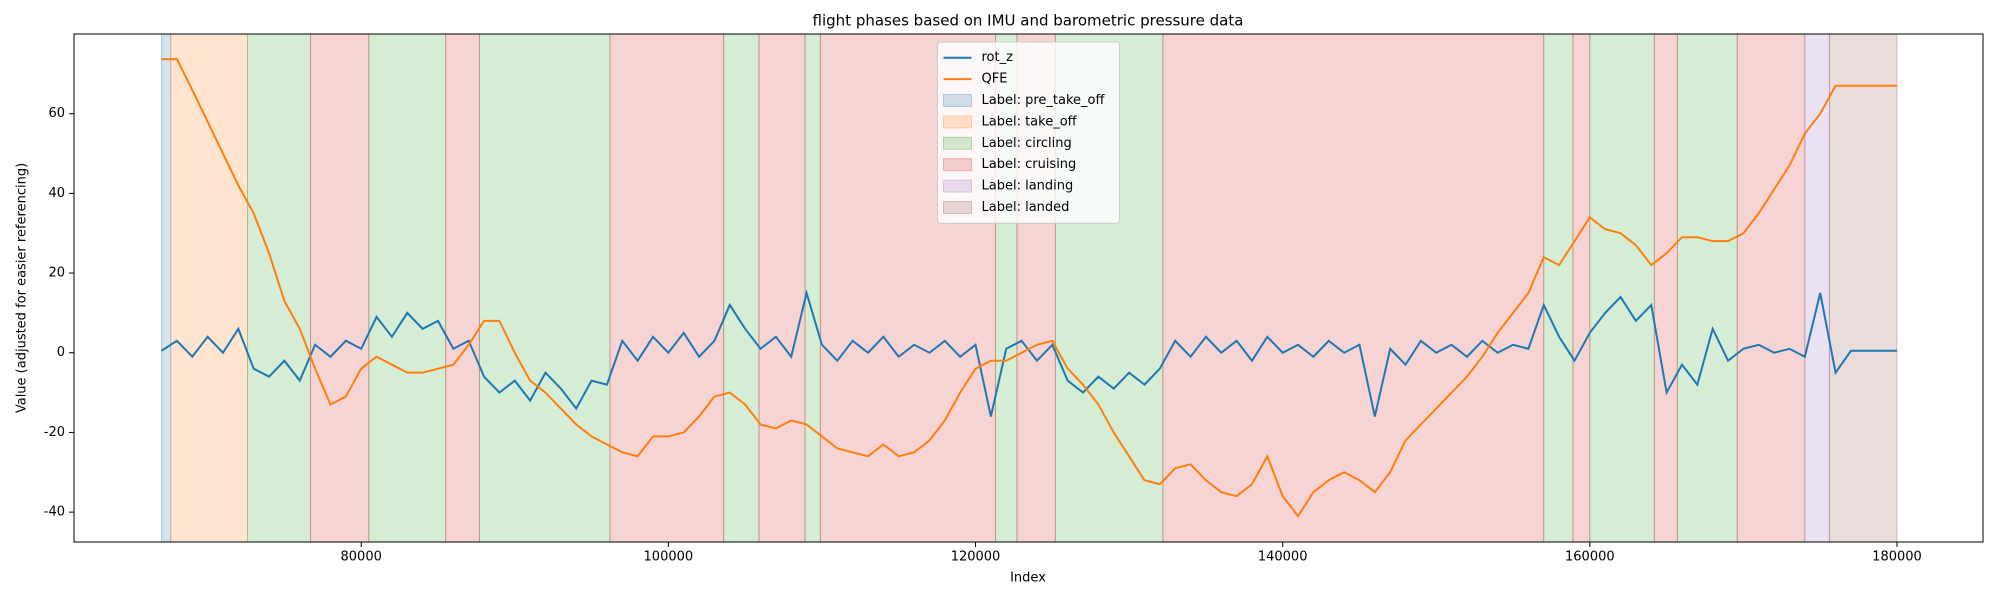 This screenshot has height=604, width=2000. What do you see at coordinates (361, 557) in the screenshot?
I see `x-tick-label: 80000` at bounding box center [361, 557].